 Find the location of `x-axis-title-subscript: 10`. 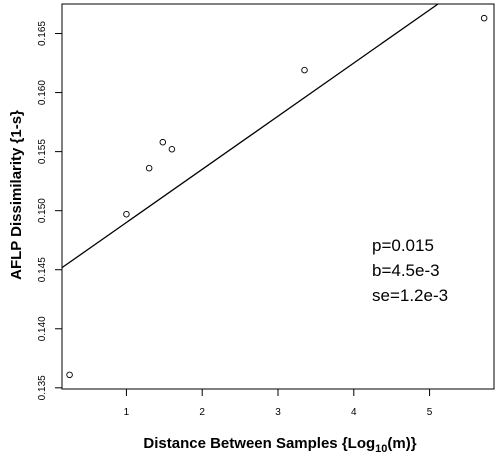

x-axis-title-subscript: 10 is located at coordinates (381, 449).